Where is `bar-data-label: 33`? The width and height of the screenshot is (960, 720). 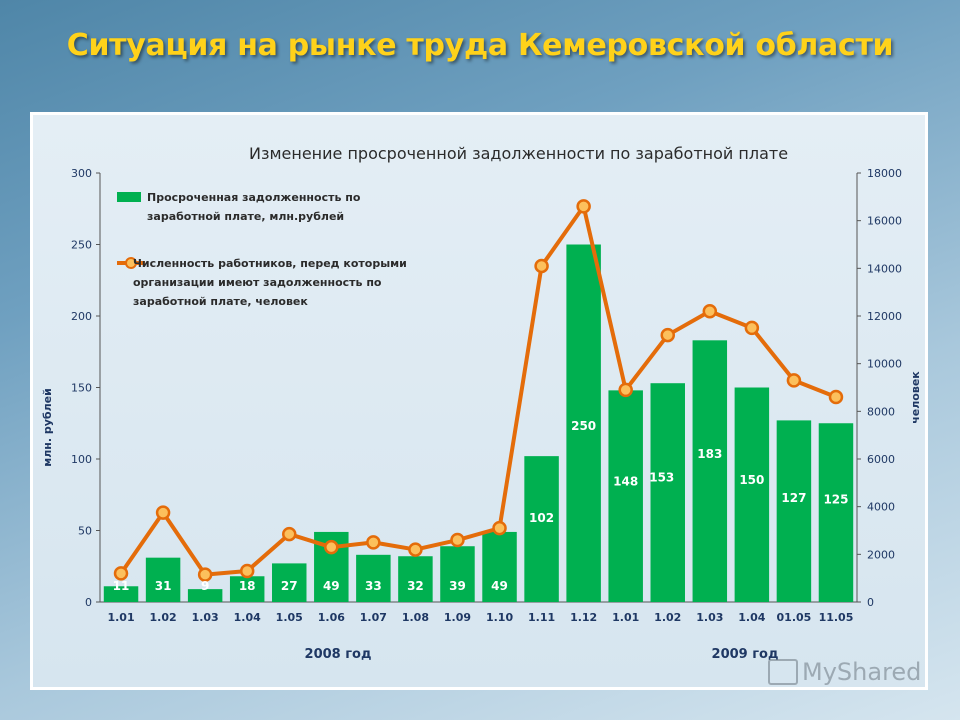 bar-data-label: 33 is located at coordinates (373, 586).